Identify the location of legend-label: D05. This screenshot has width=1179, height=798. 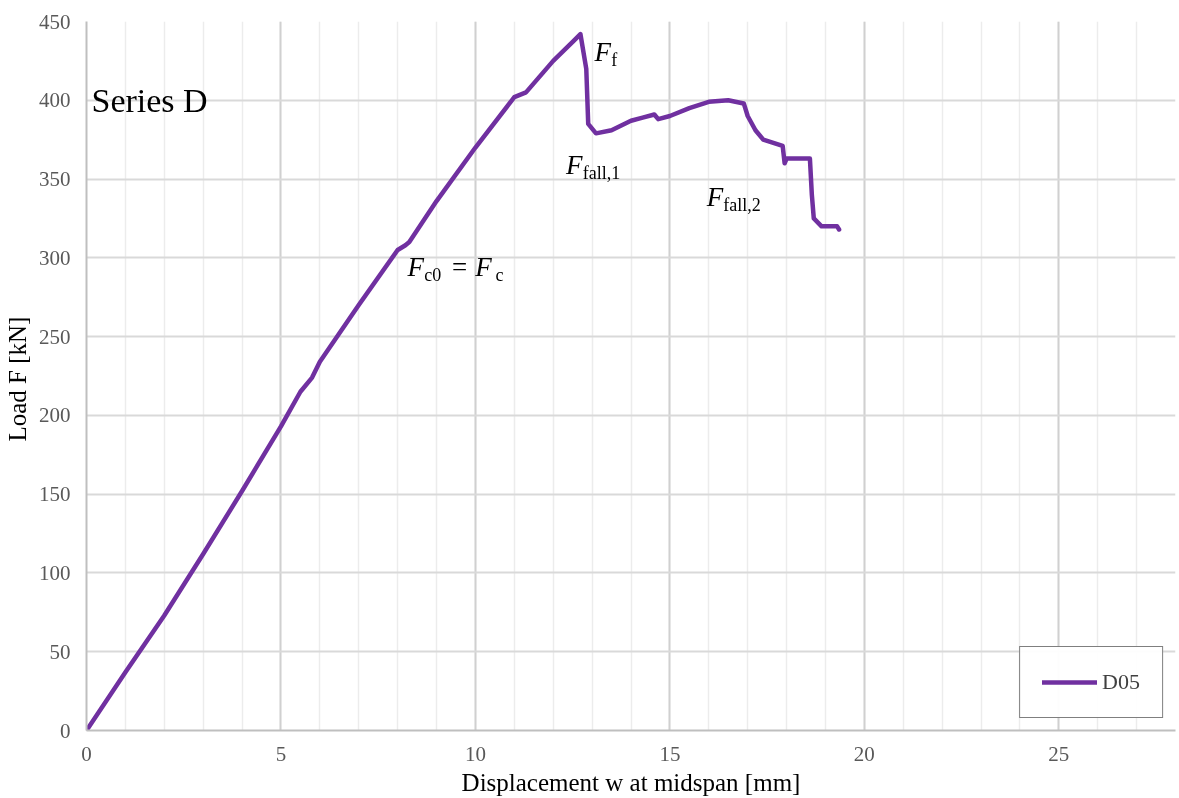
(1121, 682).